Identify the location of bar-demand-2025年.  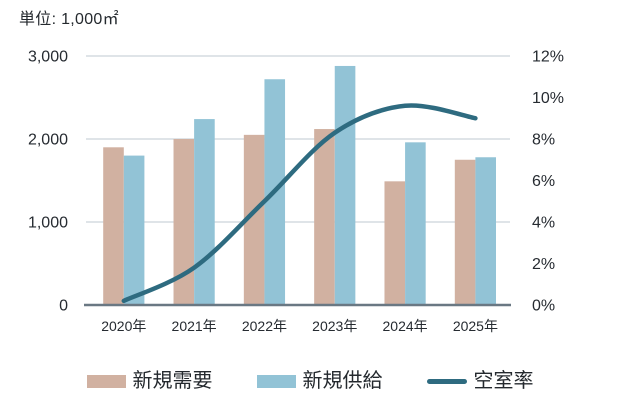
(465, 232).